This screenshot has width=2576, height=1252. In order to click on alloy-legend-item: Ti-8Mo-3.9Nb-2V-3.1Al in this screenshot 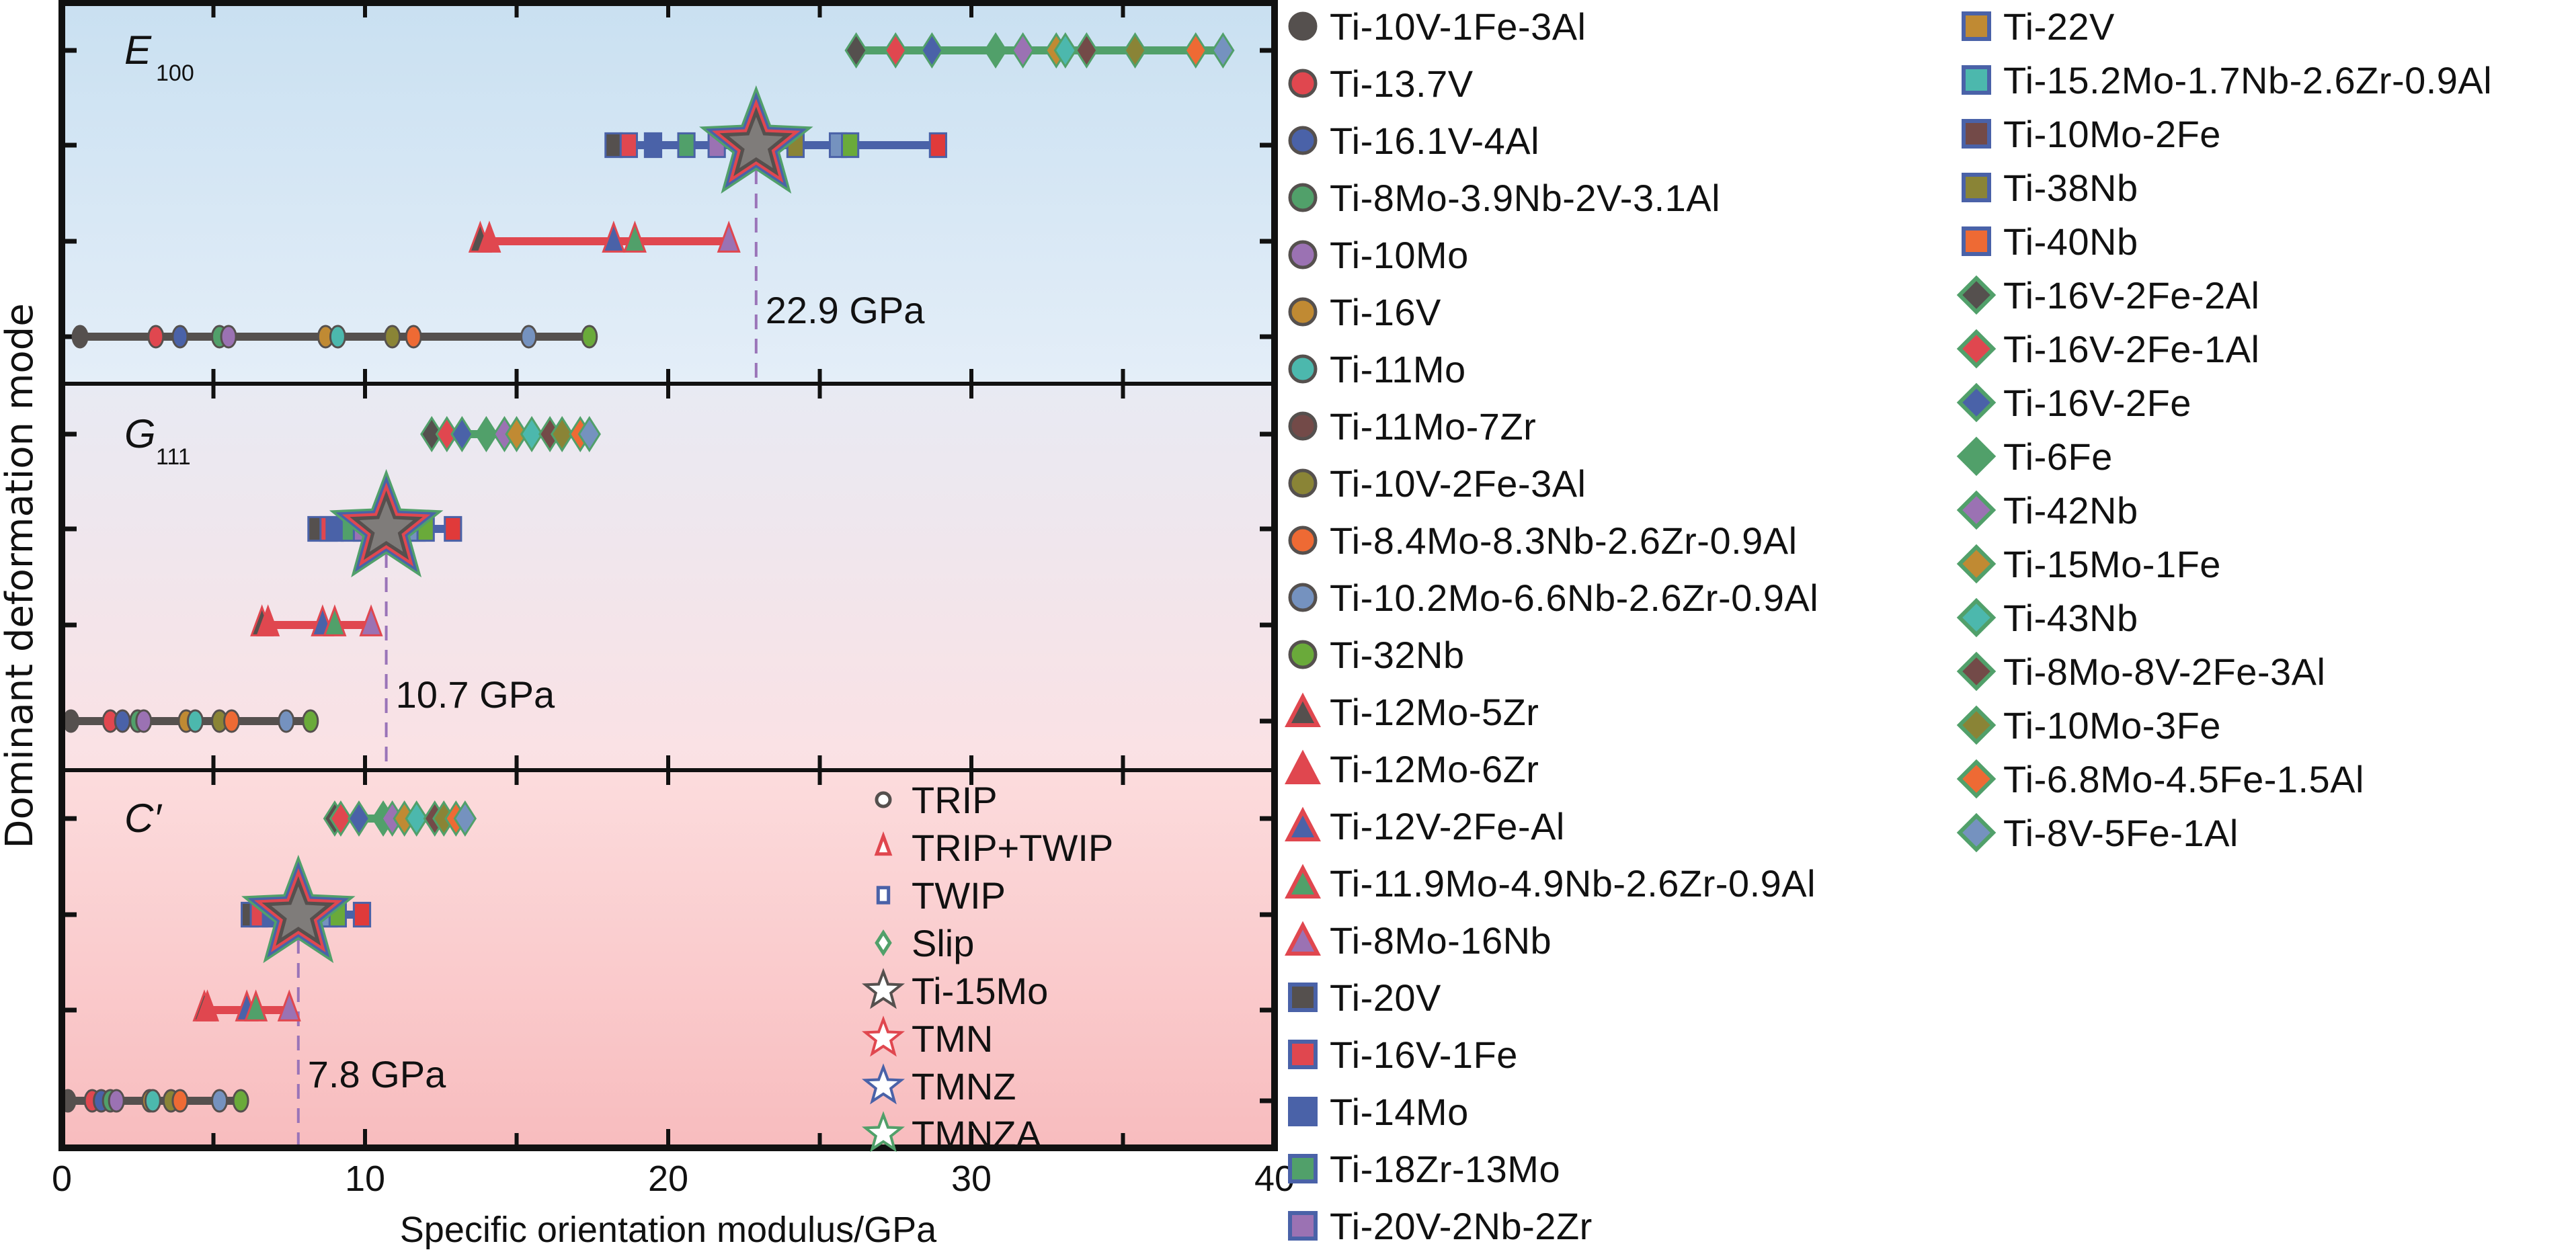, I will do `click(1501, 197)`.